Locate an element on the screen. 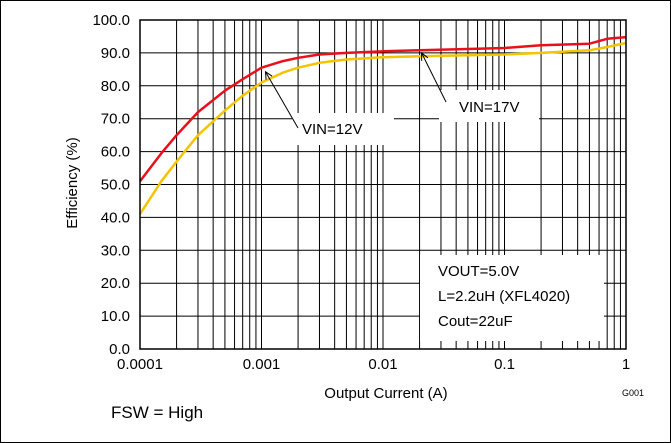 This screenshot has width=671, height=443. x-tick-label: 0.001 is located at coordinates (262, 364).